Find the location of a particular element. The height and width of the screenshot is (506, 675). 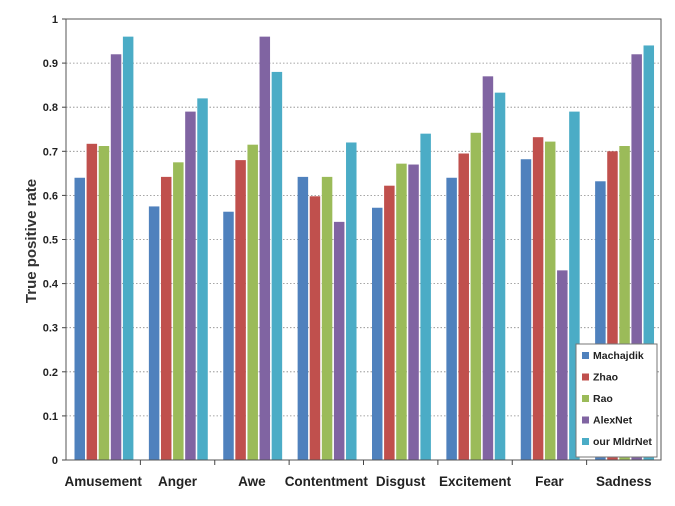

bar-machajdik-anger is located at coordinates (154, 333).